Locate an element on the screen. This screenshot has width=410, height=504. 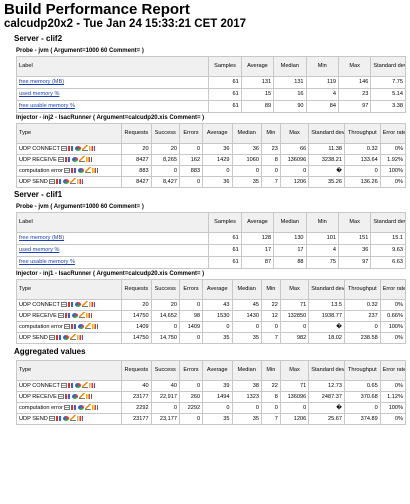
cell-average: 39 is located at coordinates (217, 386).